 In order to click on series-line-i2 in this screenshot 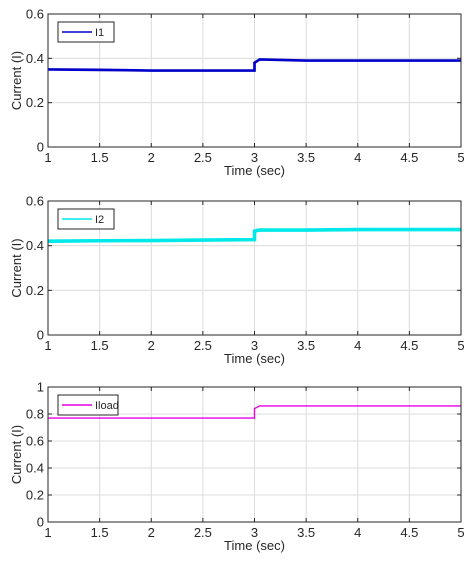, I will do `click(254, 235)`.